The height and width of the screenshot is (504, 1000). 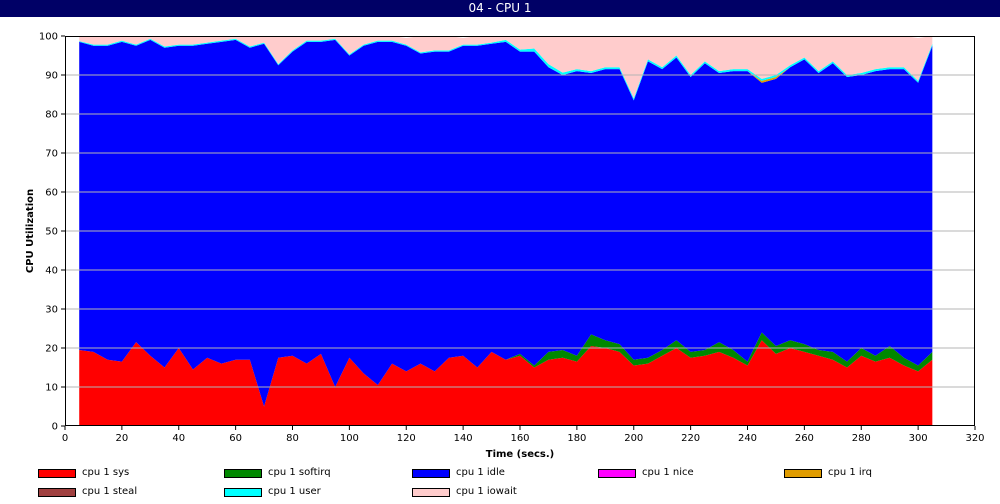 I want to click on legend-item: cpu 1 user, so click(x=272, y=492).